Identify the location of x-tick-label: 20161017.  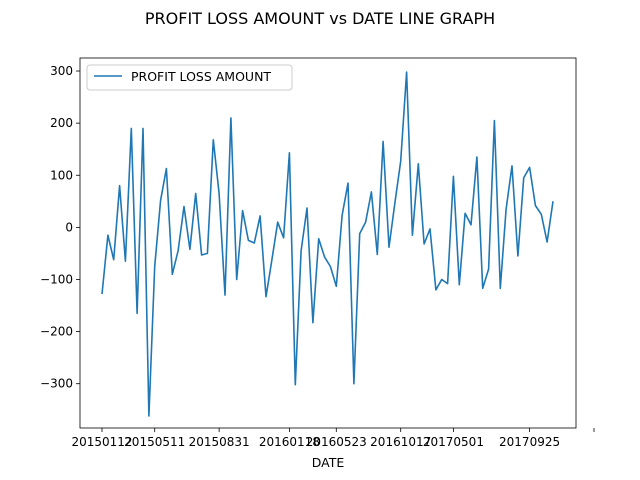
(400, 442).